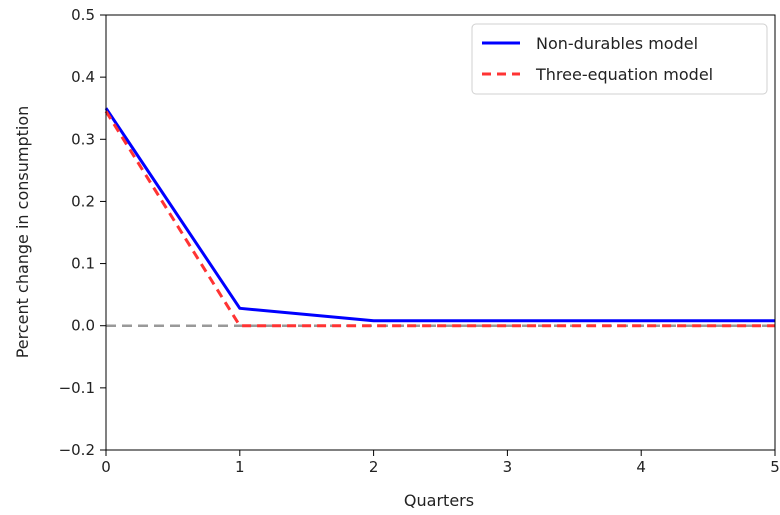  What do you see at coordinates (775, 467) in the screenshot?
I see `x-tick-label: 5` at bounding box center [775, 467].